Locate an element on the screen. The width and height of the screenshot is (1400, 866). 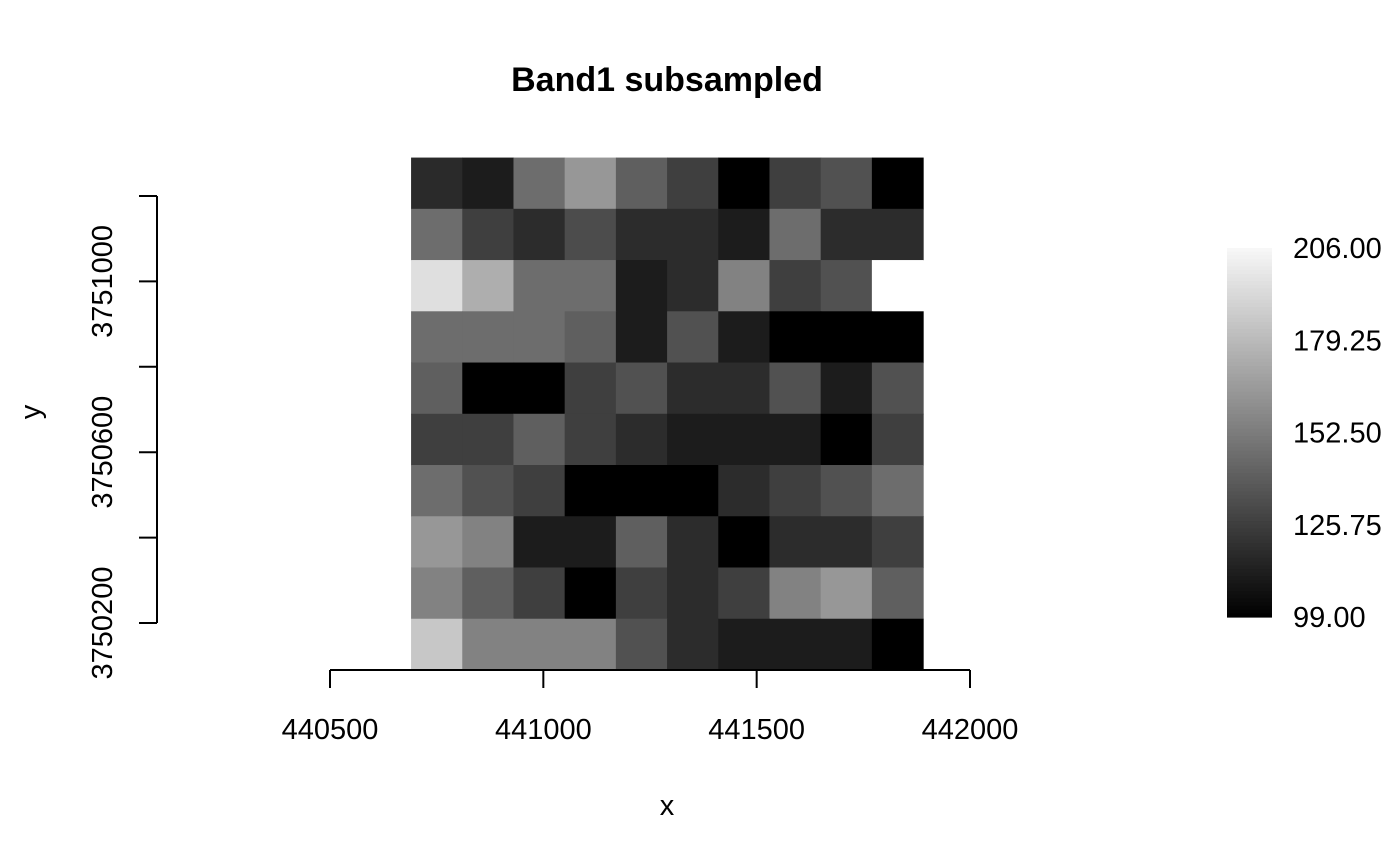
chart-title: Band1 subsampled is located at coordinates (667, 80).